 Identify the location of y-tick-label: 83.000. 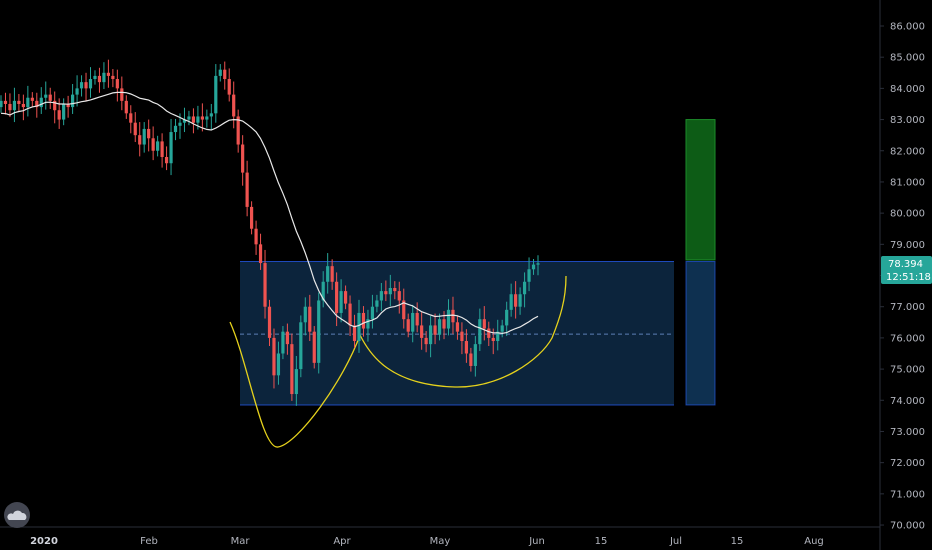
(907, 120).